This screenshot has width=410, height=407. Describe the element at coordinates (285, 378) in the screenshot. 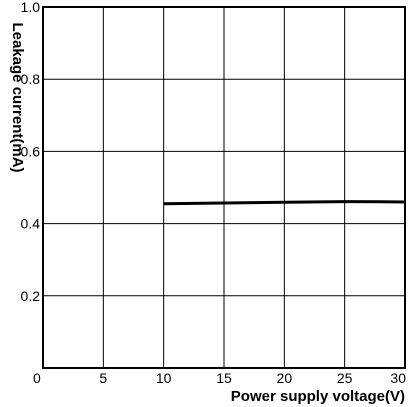

I see `x-tick-label: 20` at that location.